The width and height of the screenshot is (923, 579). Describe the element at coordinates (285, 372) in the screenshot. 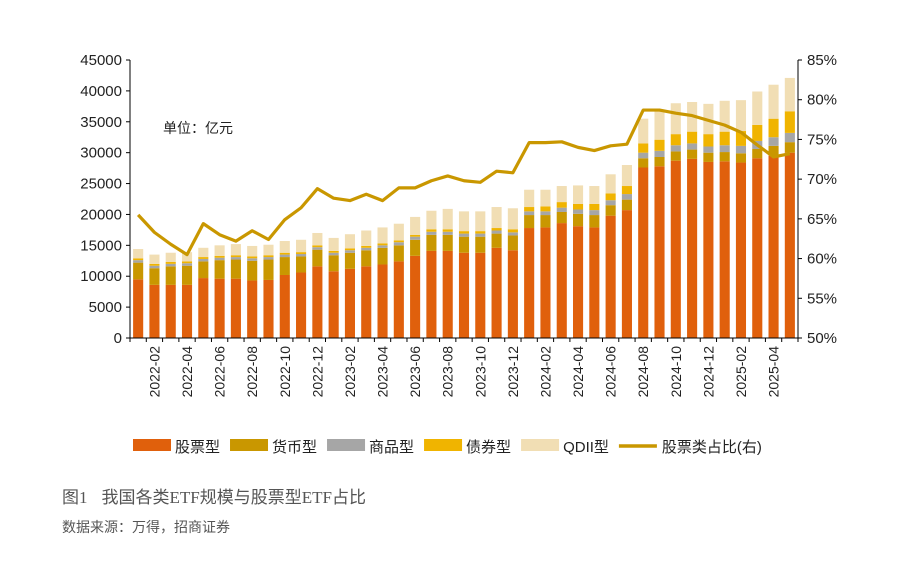

I see `x-tick-label: 2022-10` at that location.